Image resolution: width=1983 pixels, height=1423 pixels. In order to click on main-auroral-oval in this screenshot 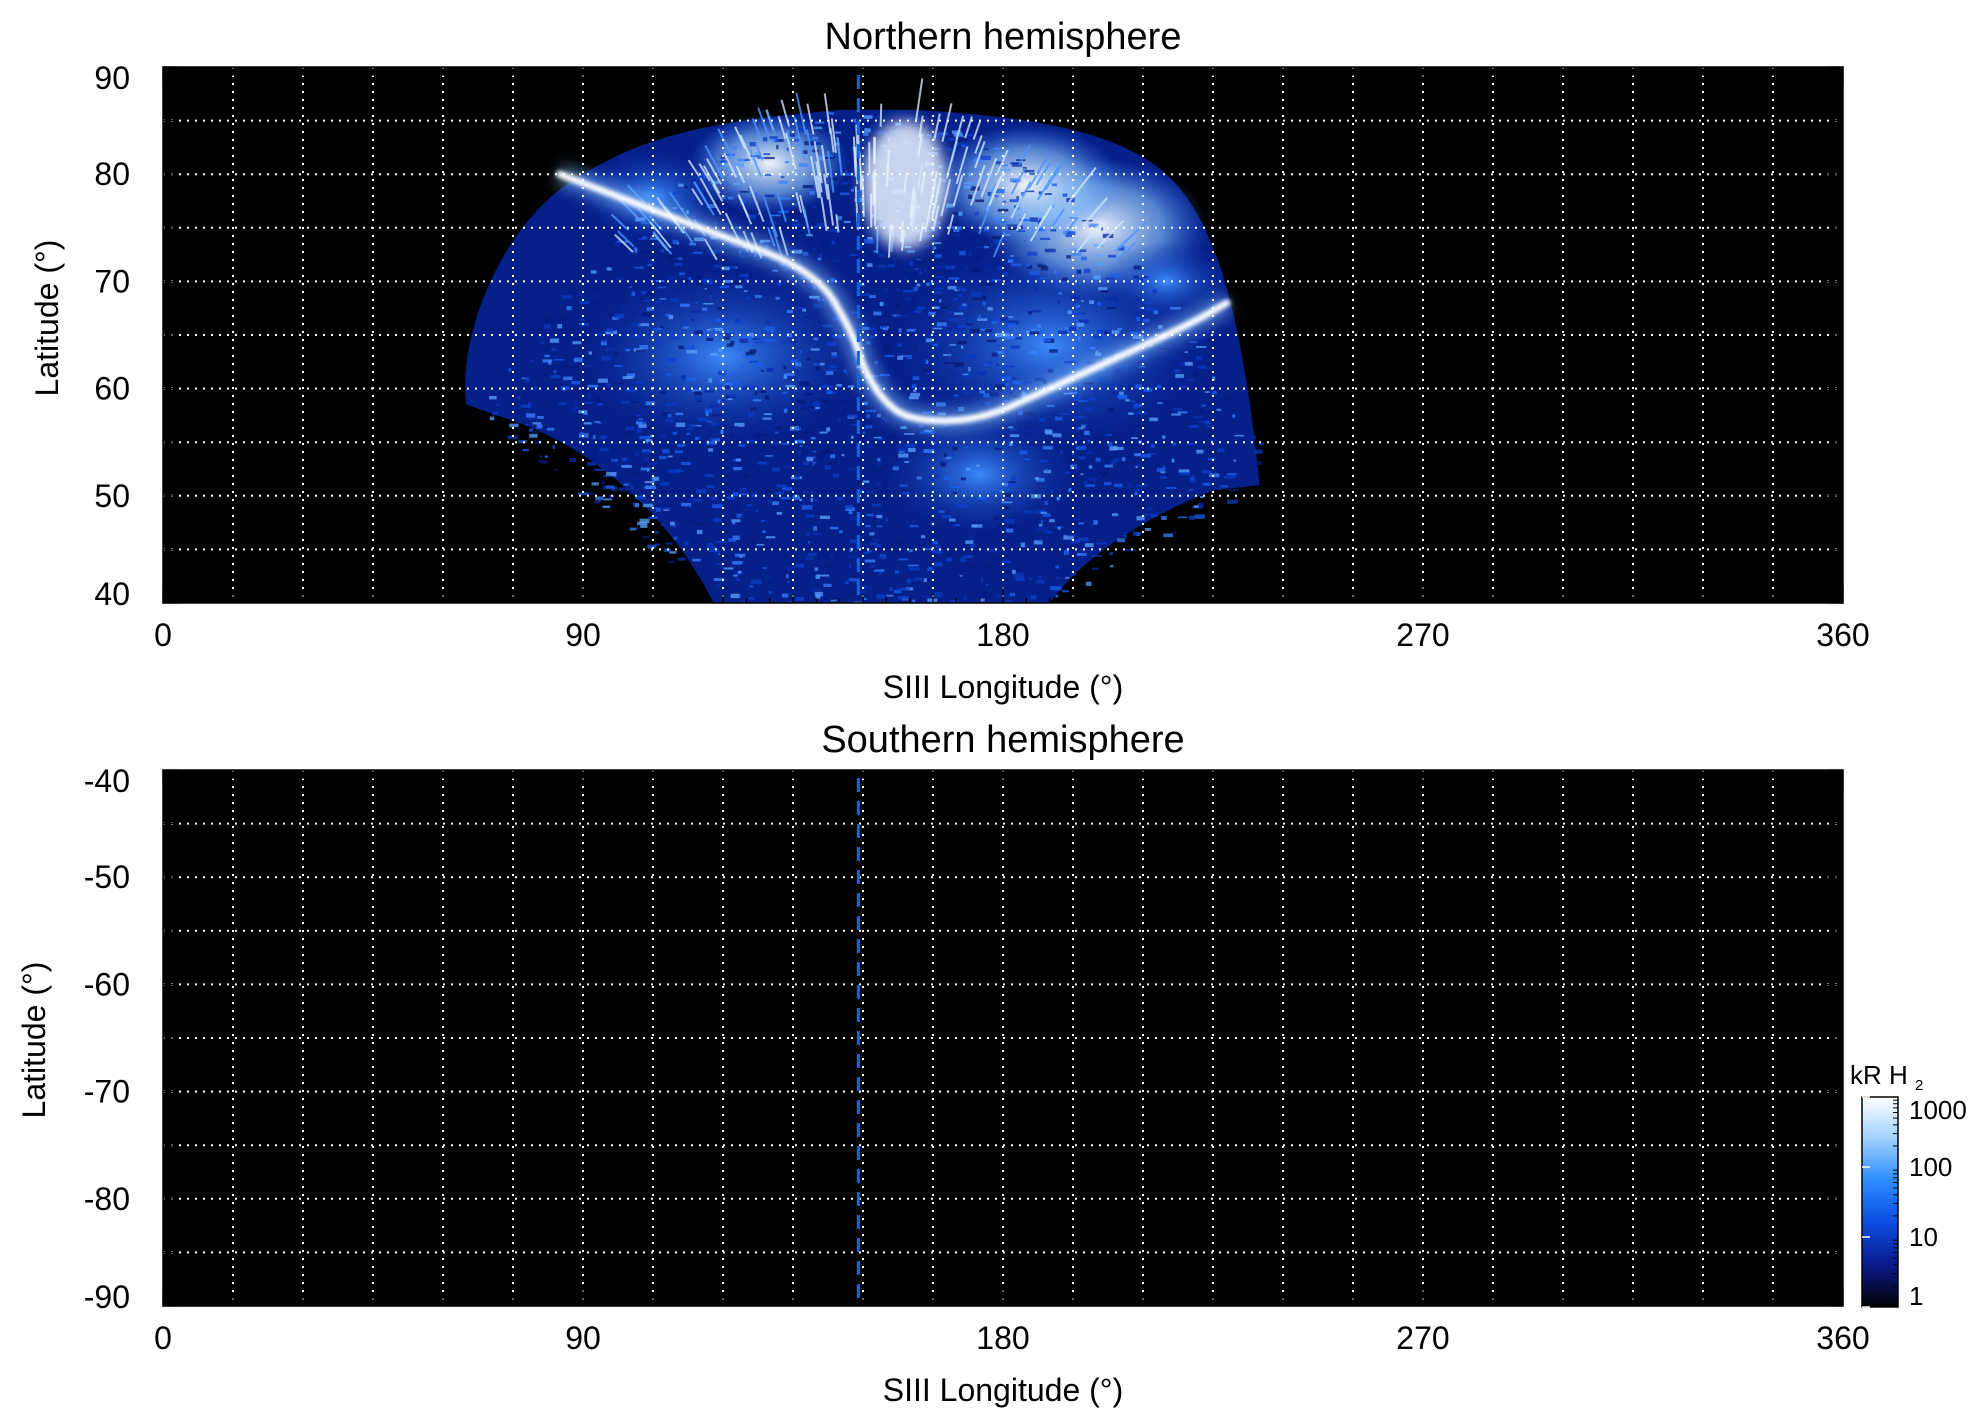, I will do `click(893, 297)`.